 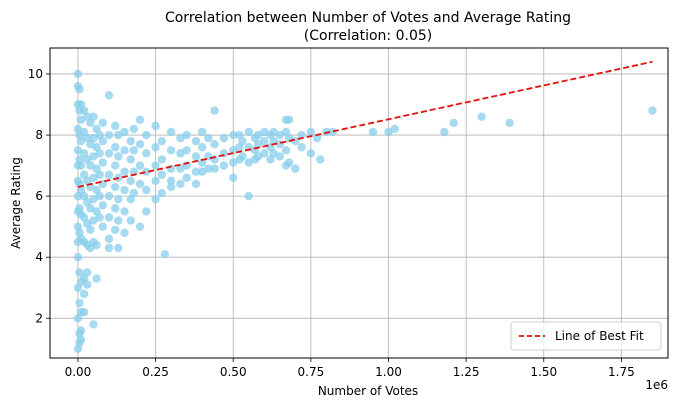 What do you see at coordinates (621, 372) in the screenshot?
I see `x-tick-label: 1.75` at bounding box center [621, 372].